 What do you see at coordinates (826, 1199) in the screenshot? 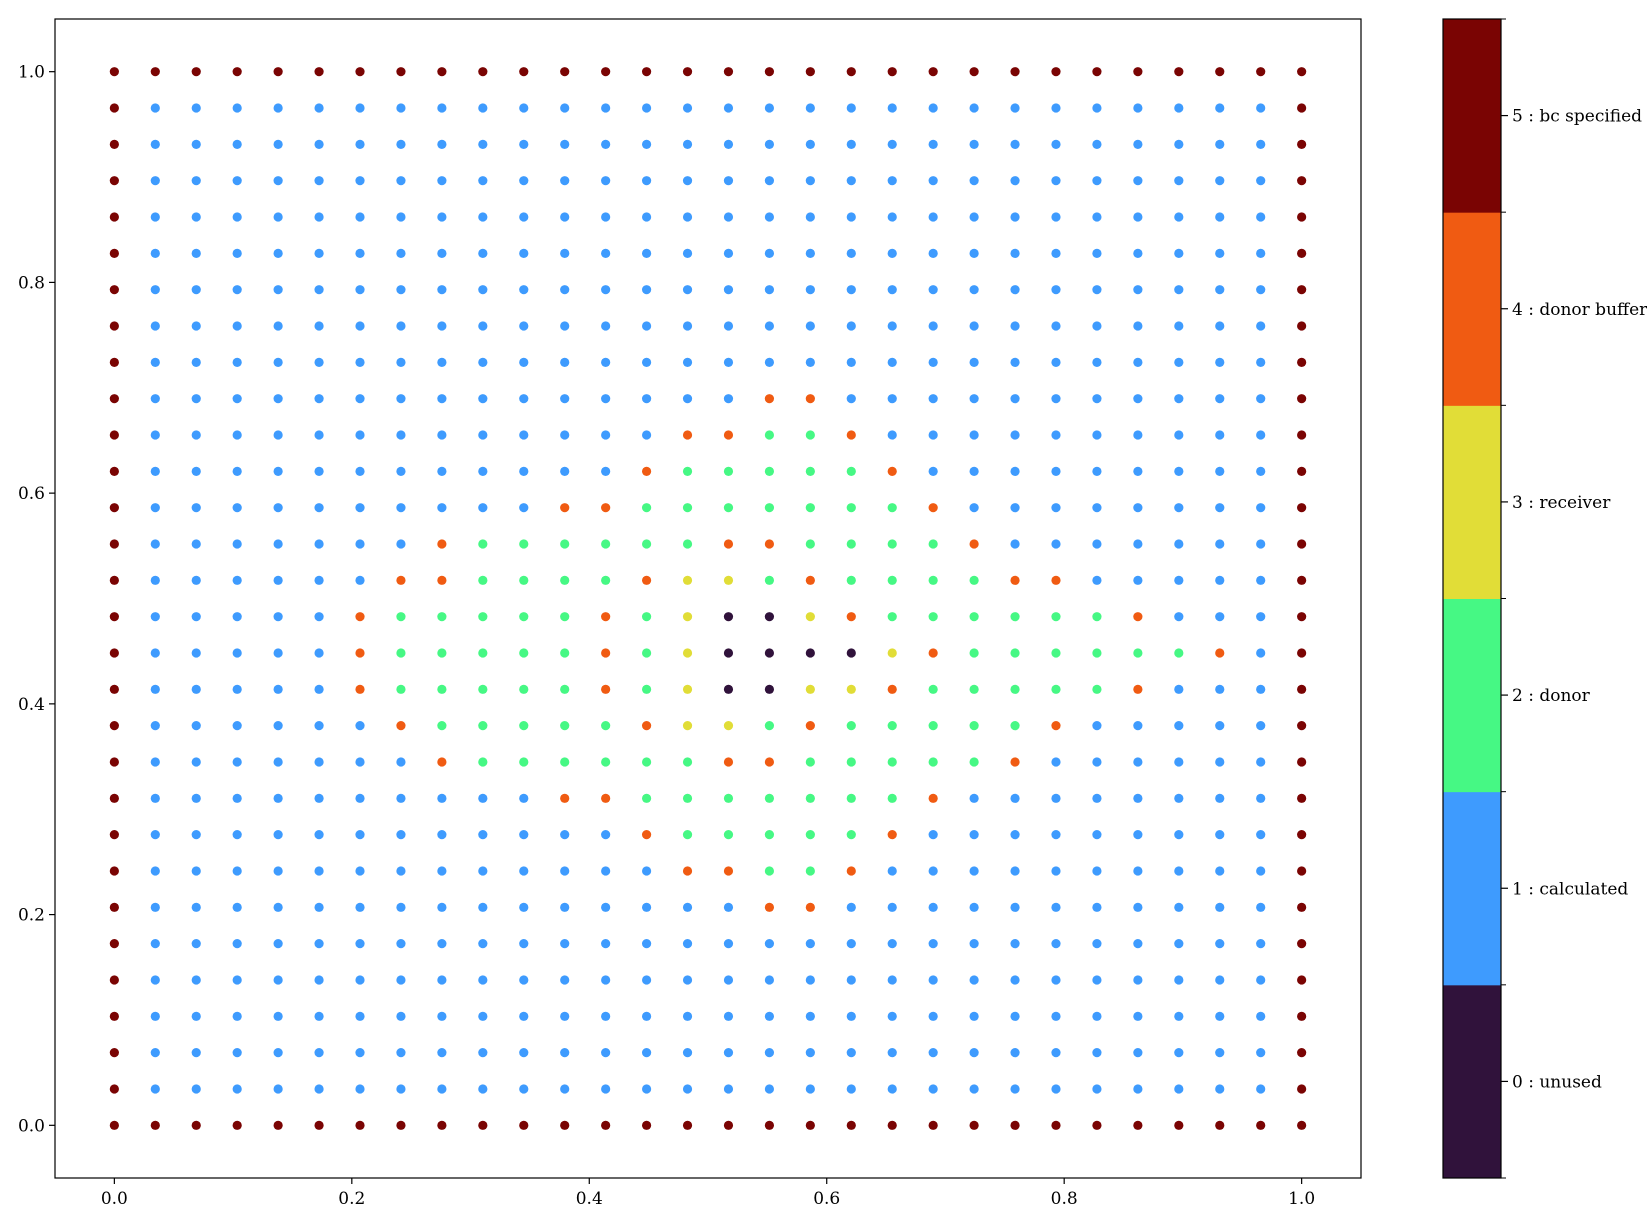
I see `x-tick-label: 0.6` at bounding box center [826, 1199].